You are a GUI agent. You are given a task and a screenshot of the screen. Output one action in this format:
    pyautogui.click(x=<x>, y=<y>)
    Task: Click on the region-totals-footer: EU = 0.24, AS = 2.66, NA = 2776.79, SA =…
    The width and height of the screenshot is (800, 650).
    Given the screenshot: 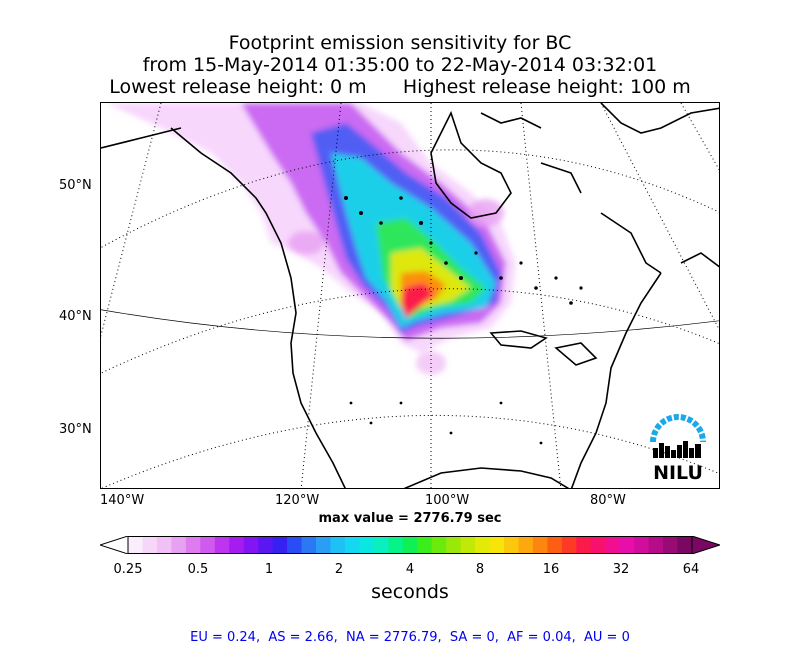 What is the action you would take?
    pyautogui.click(x=410, y=637)
    